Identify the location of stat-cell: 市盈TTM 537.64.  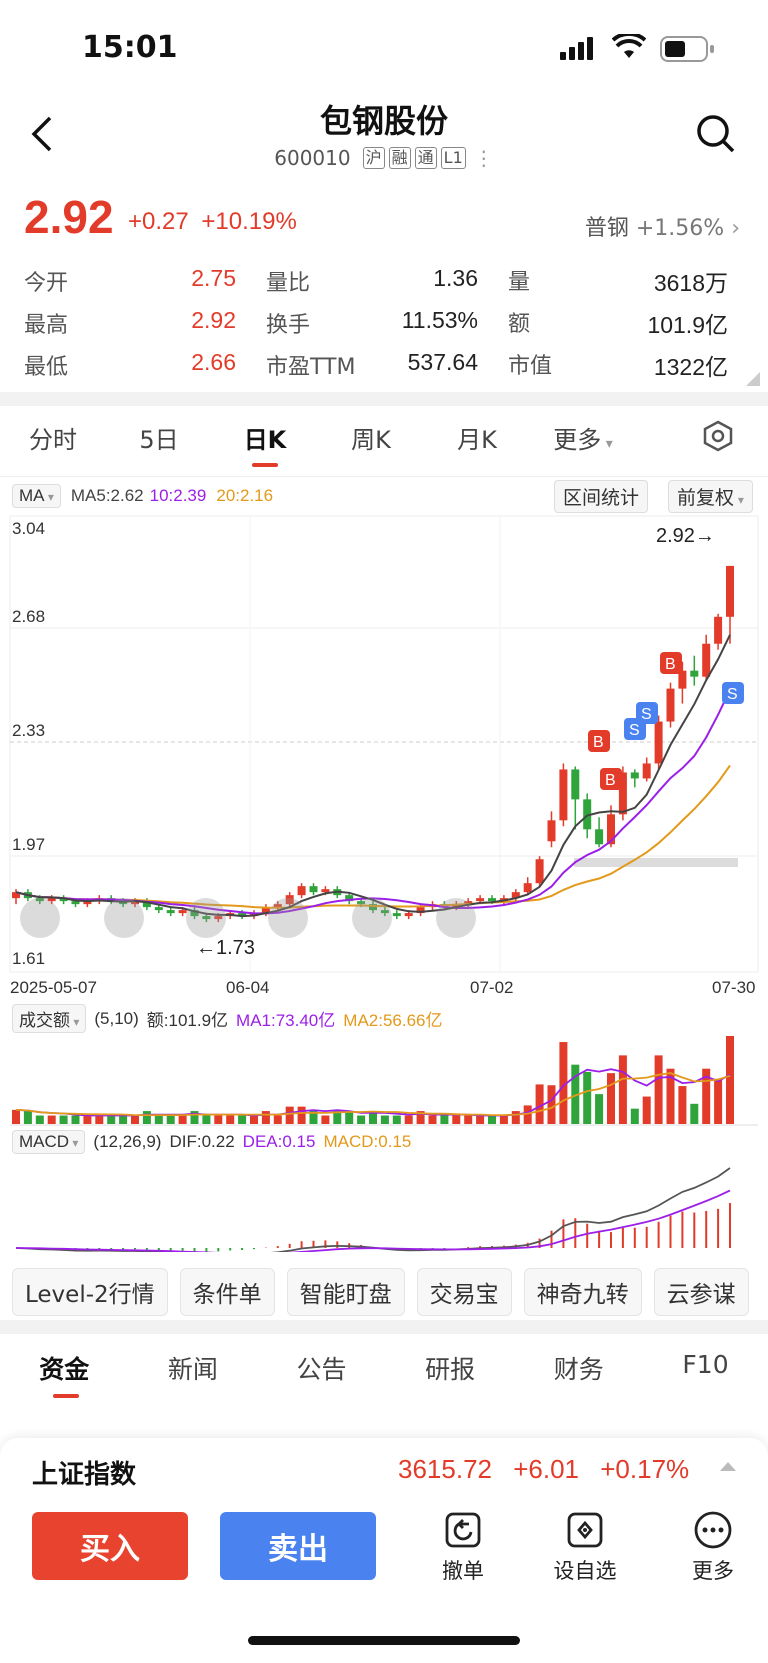
(372, 365).